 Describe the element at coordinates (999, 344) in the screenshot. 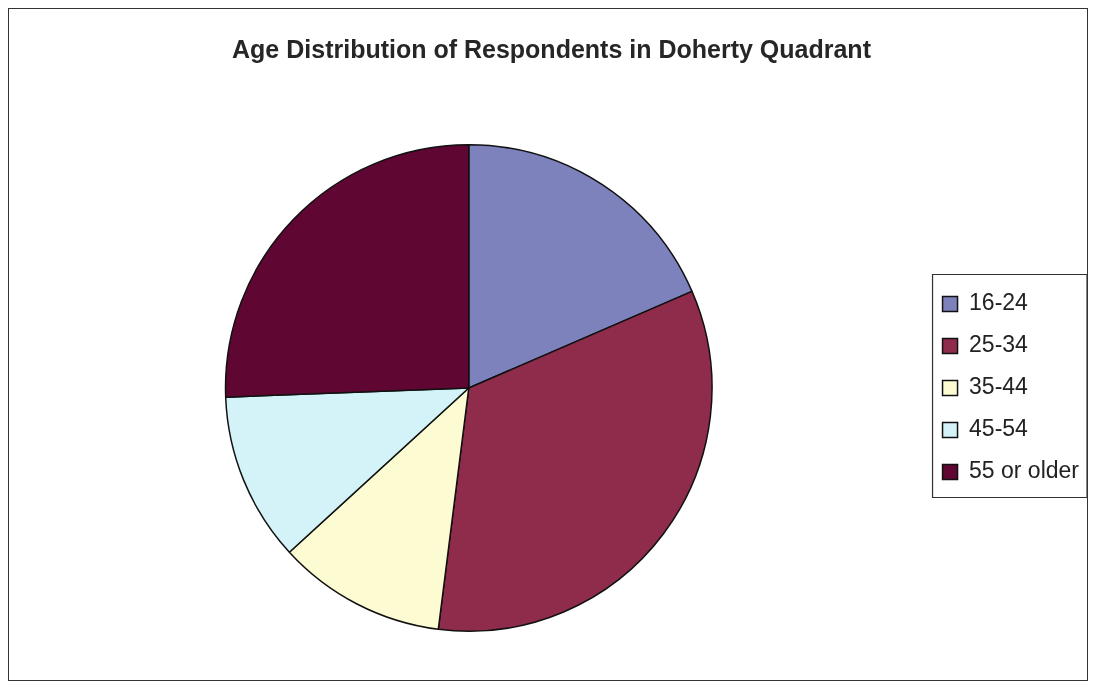

I see `legend-label: 25-34` at that location.